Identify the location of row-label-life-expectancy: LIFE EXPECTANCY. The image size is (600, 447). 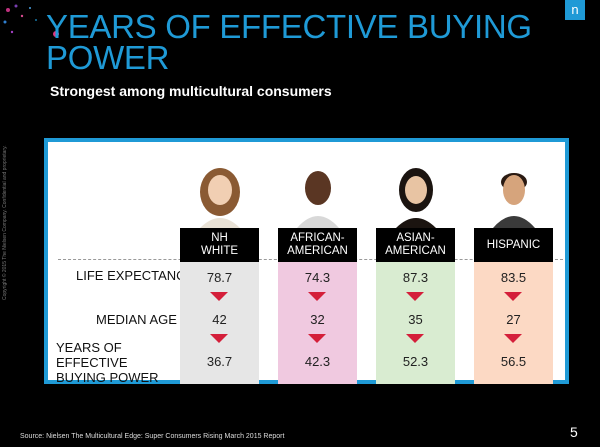
(135, 275).